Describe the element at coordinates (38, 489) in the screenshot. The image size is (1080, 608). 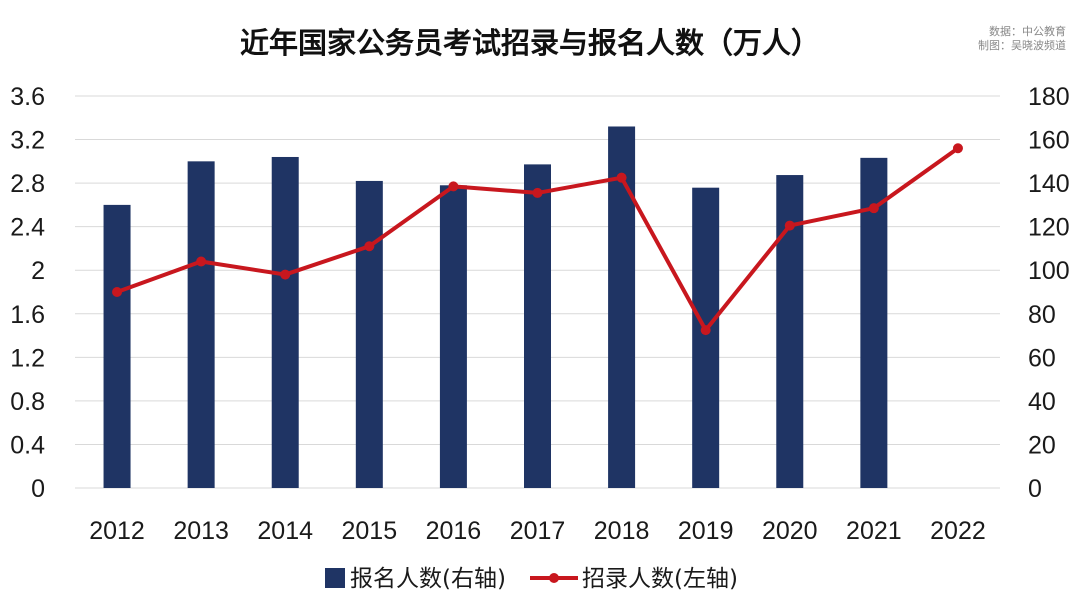
I see `left-axis-tick-label: 0` at that location.